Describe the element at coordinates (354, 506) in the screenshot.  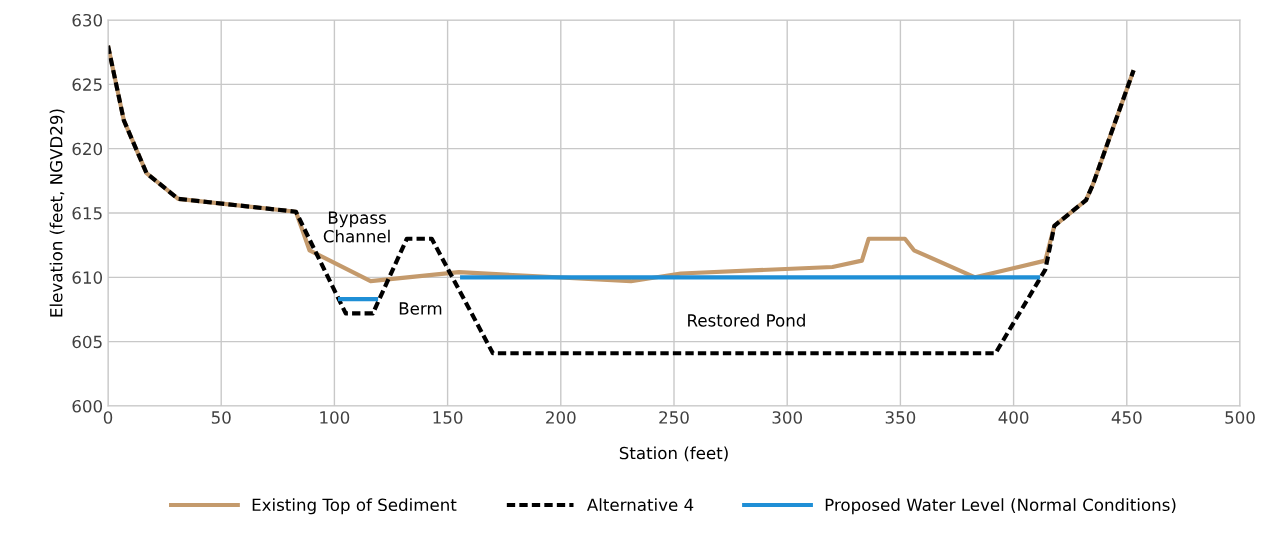
I see `legend-label: Existing Top of Sediment` at that location.